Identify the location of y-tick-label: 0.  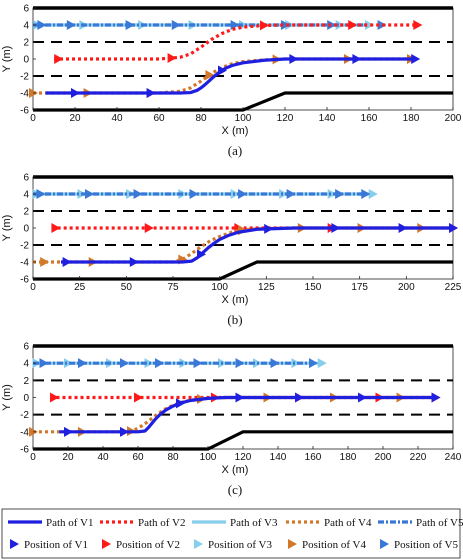
(26, 398).